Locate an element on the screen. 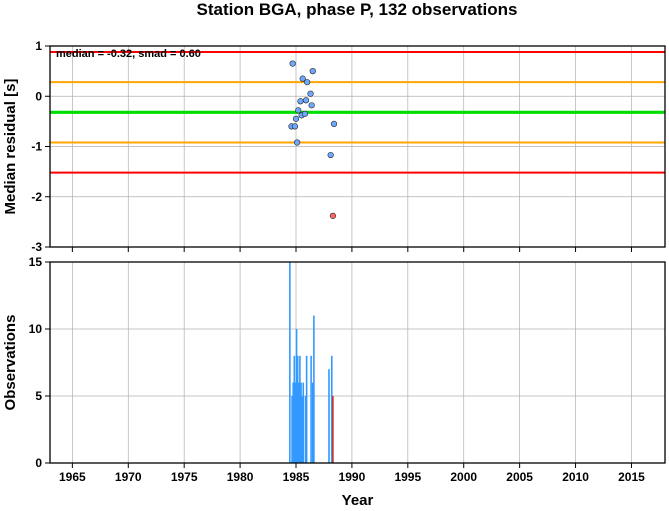 Image resolution: width=669 pixels, height=511 pixels. residual-y-tick-label: 0 is located at coordinates (38, 96).